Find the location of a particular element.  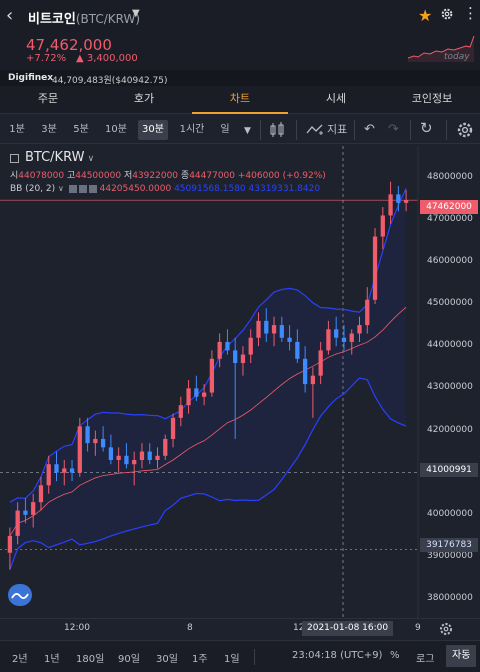

range-1w: 1주 is located at coordinates (200, 659).